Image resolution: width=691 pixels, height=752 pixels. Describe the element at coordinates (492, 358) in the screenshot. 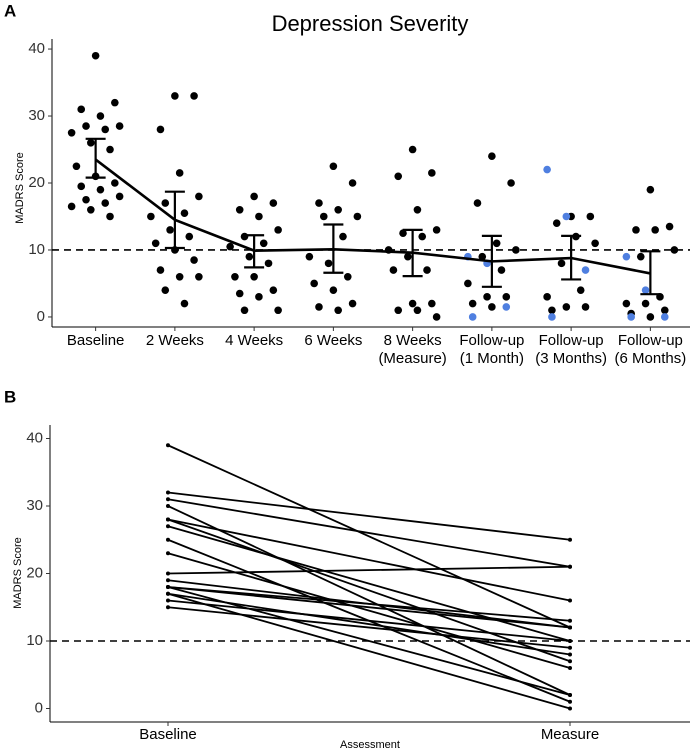

I see `x-tick-label-line: (1 Month)` at that location.